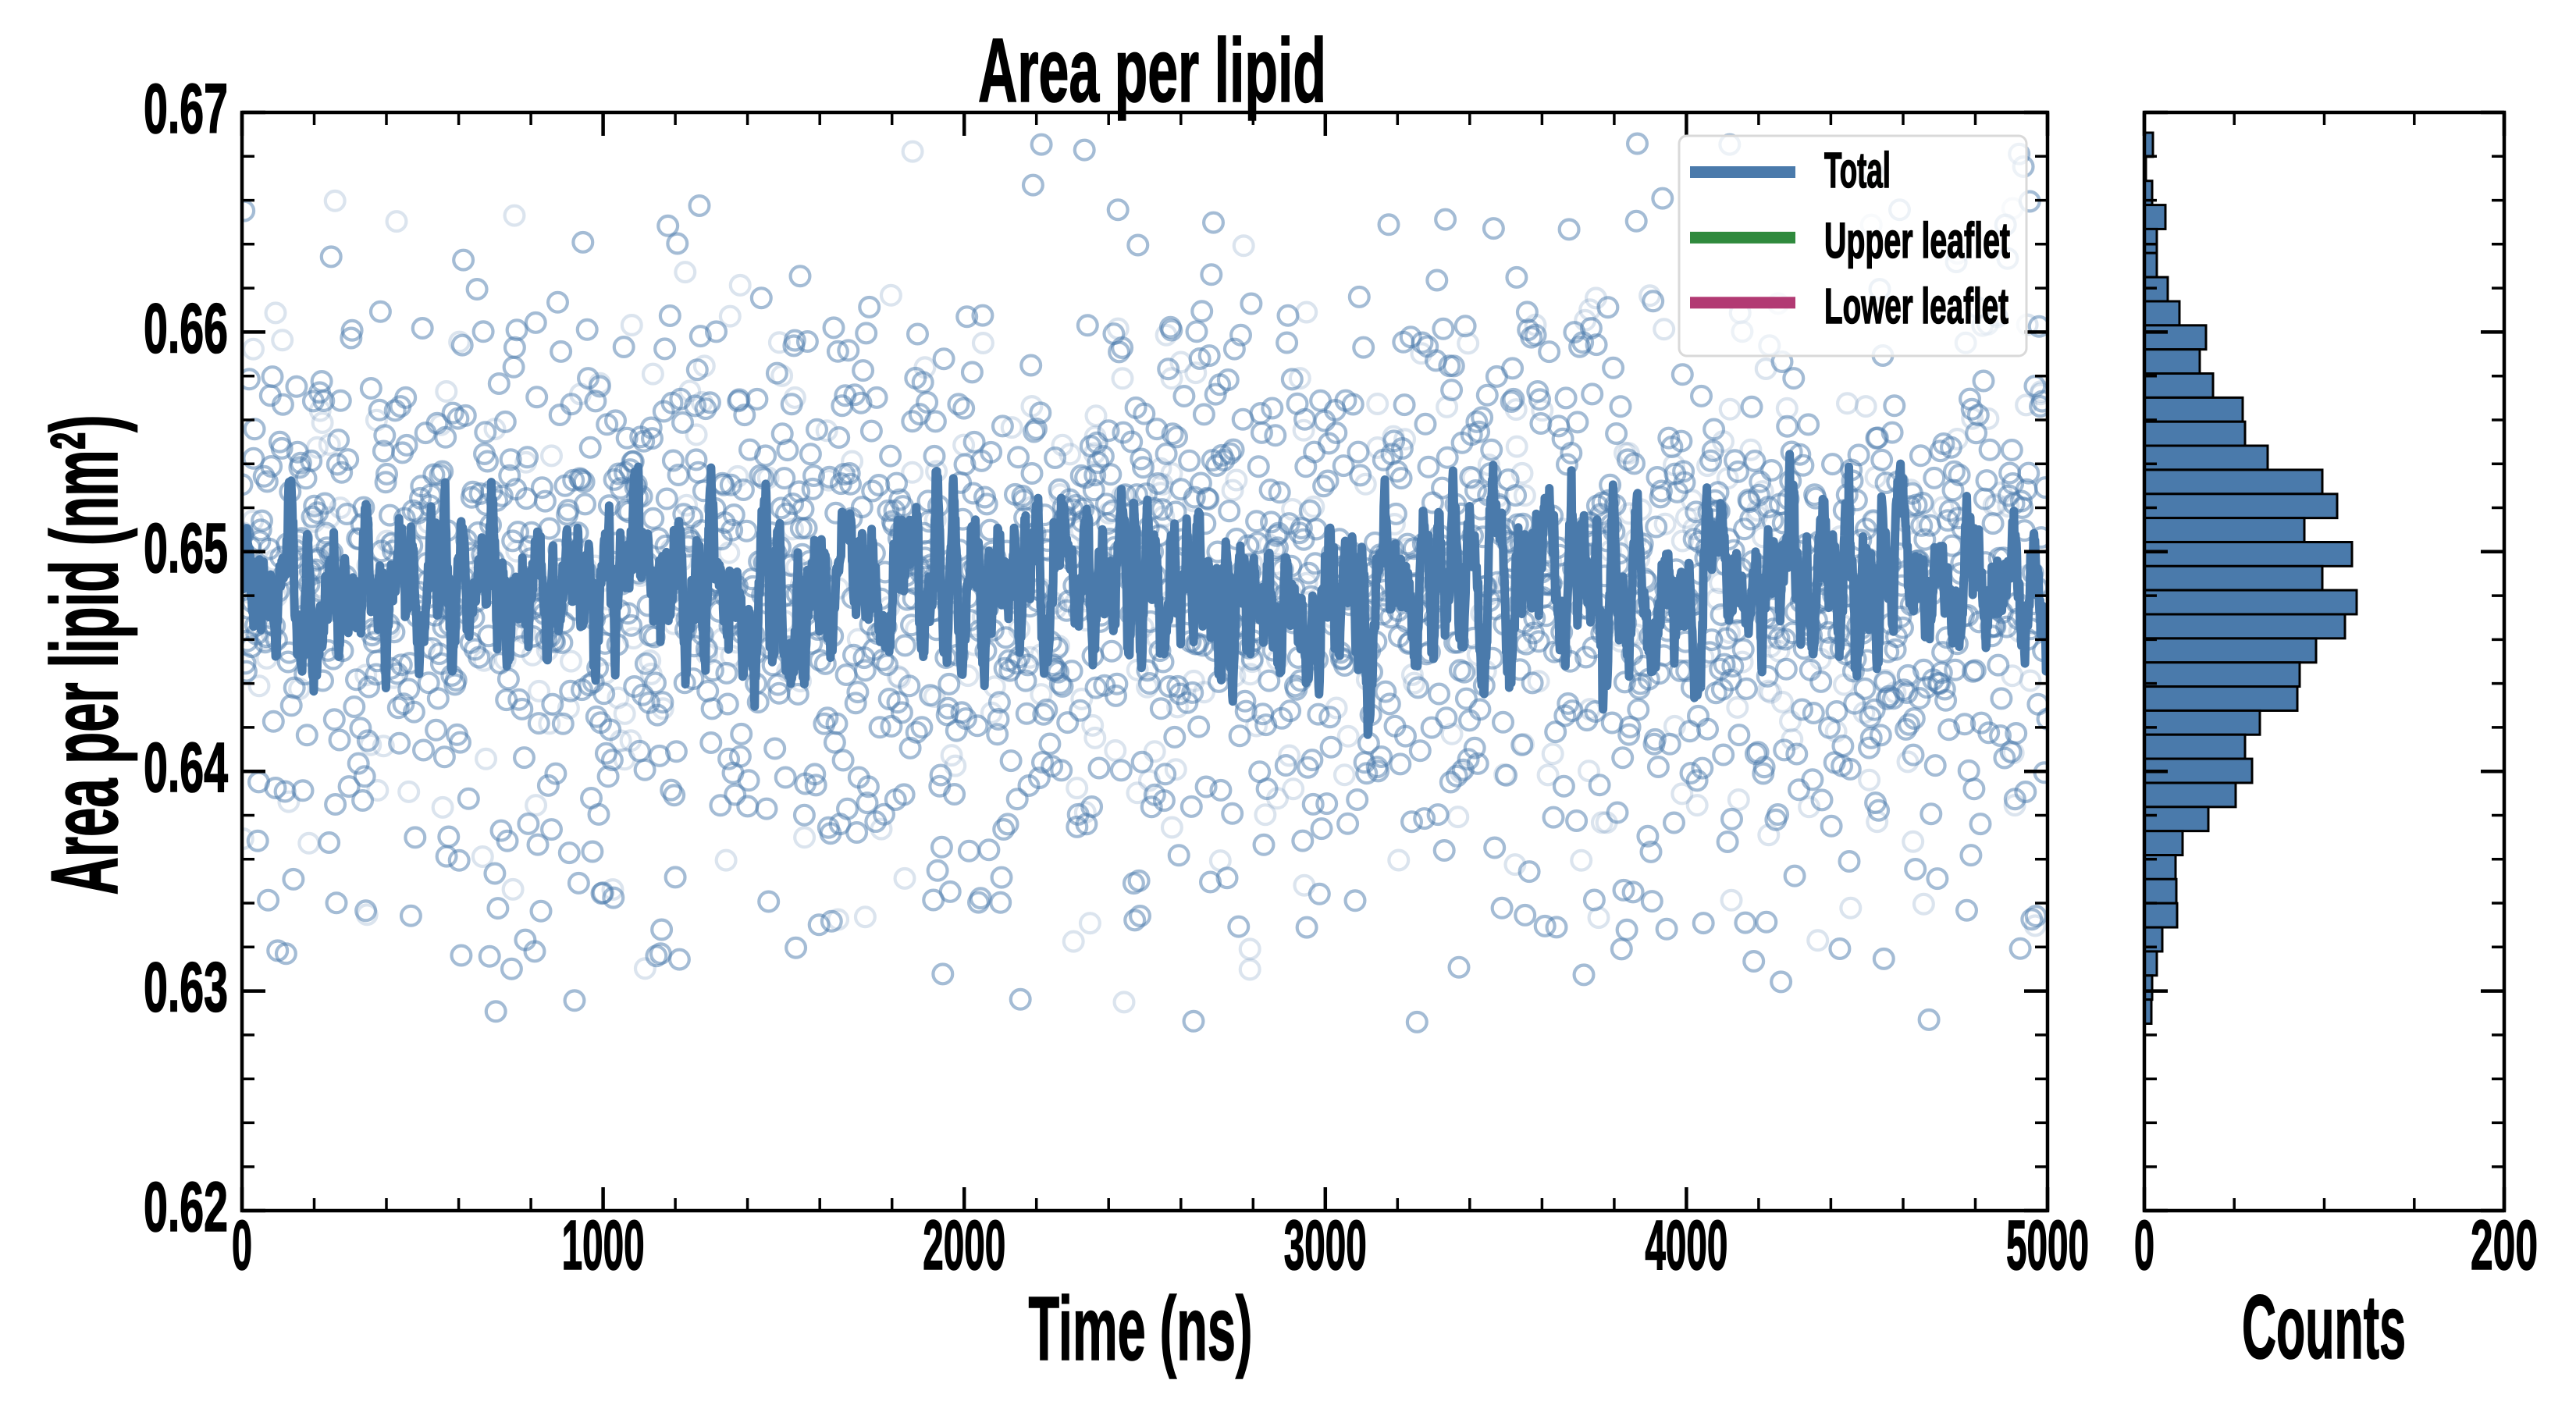 The height and width of the screenshot is (1405, 2576). Describe the element at coordinates (186, 1208) in the screenshot. I see `svg-text: 0.62` at that location.